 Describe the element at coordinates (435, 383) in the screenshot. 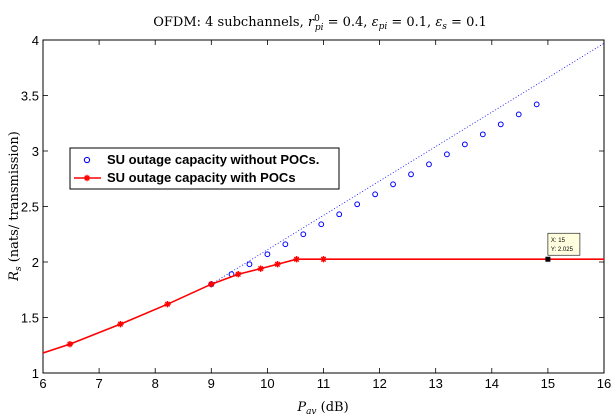

I see `x-tick-label: 13` at that location.